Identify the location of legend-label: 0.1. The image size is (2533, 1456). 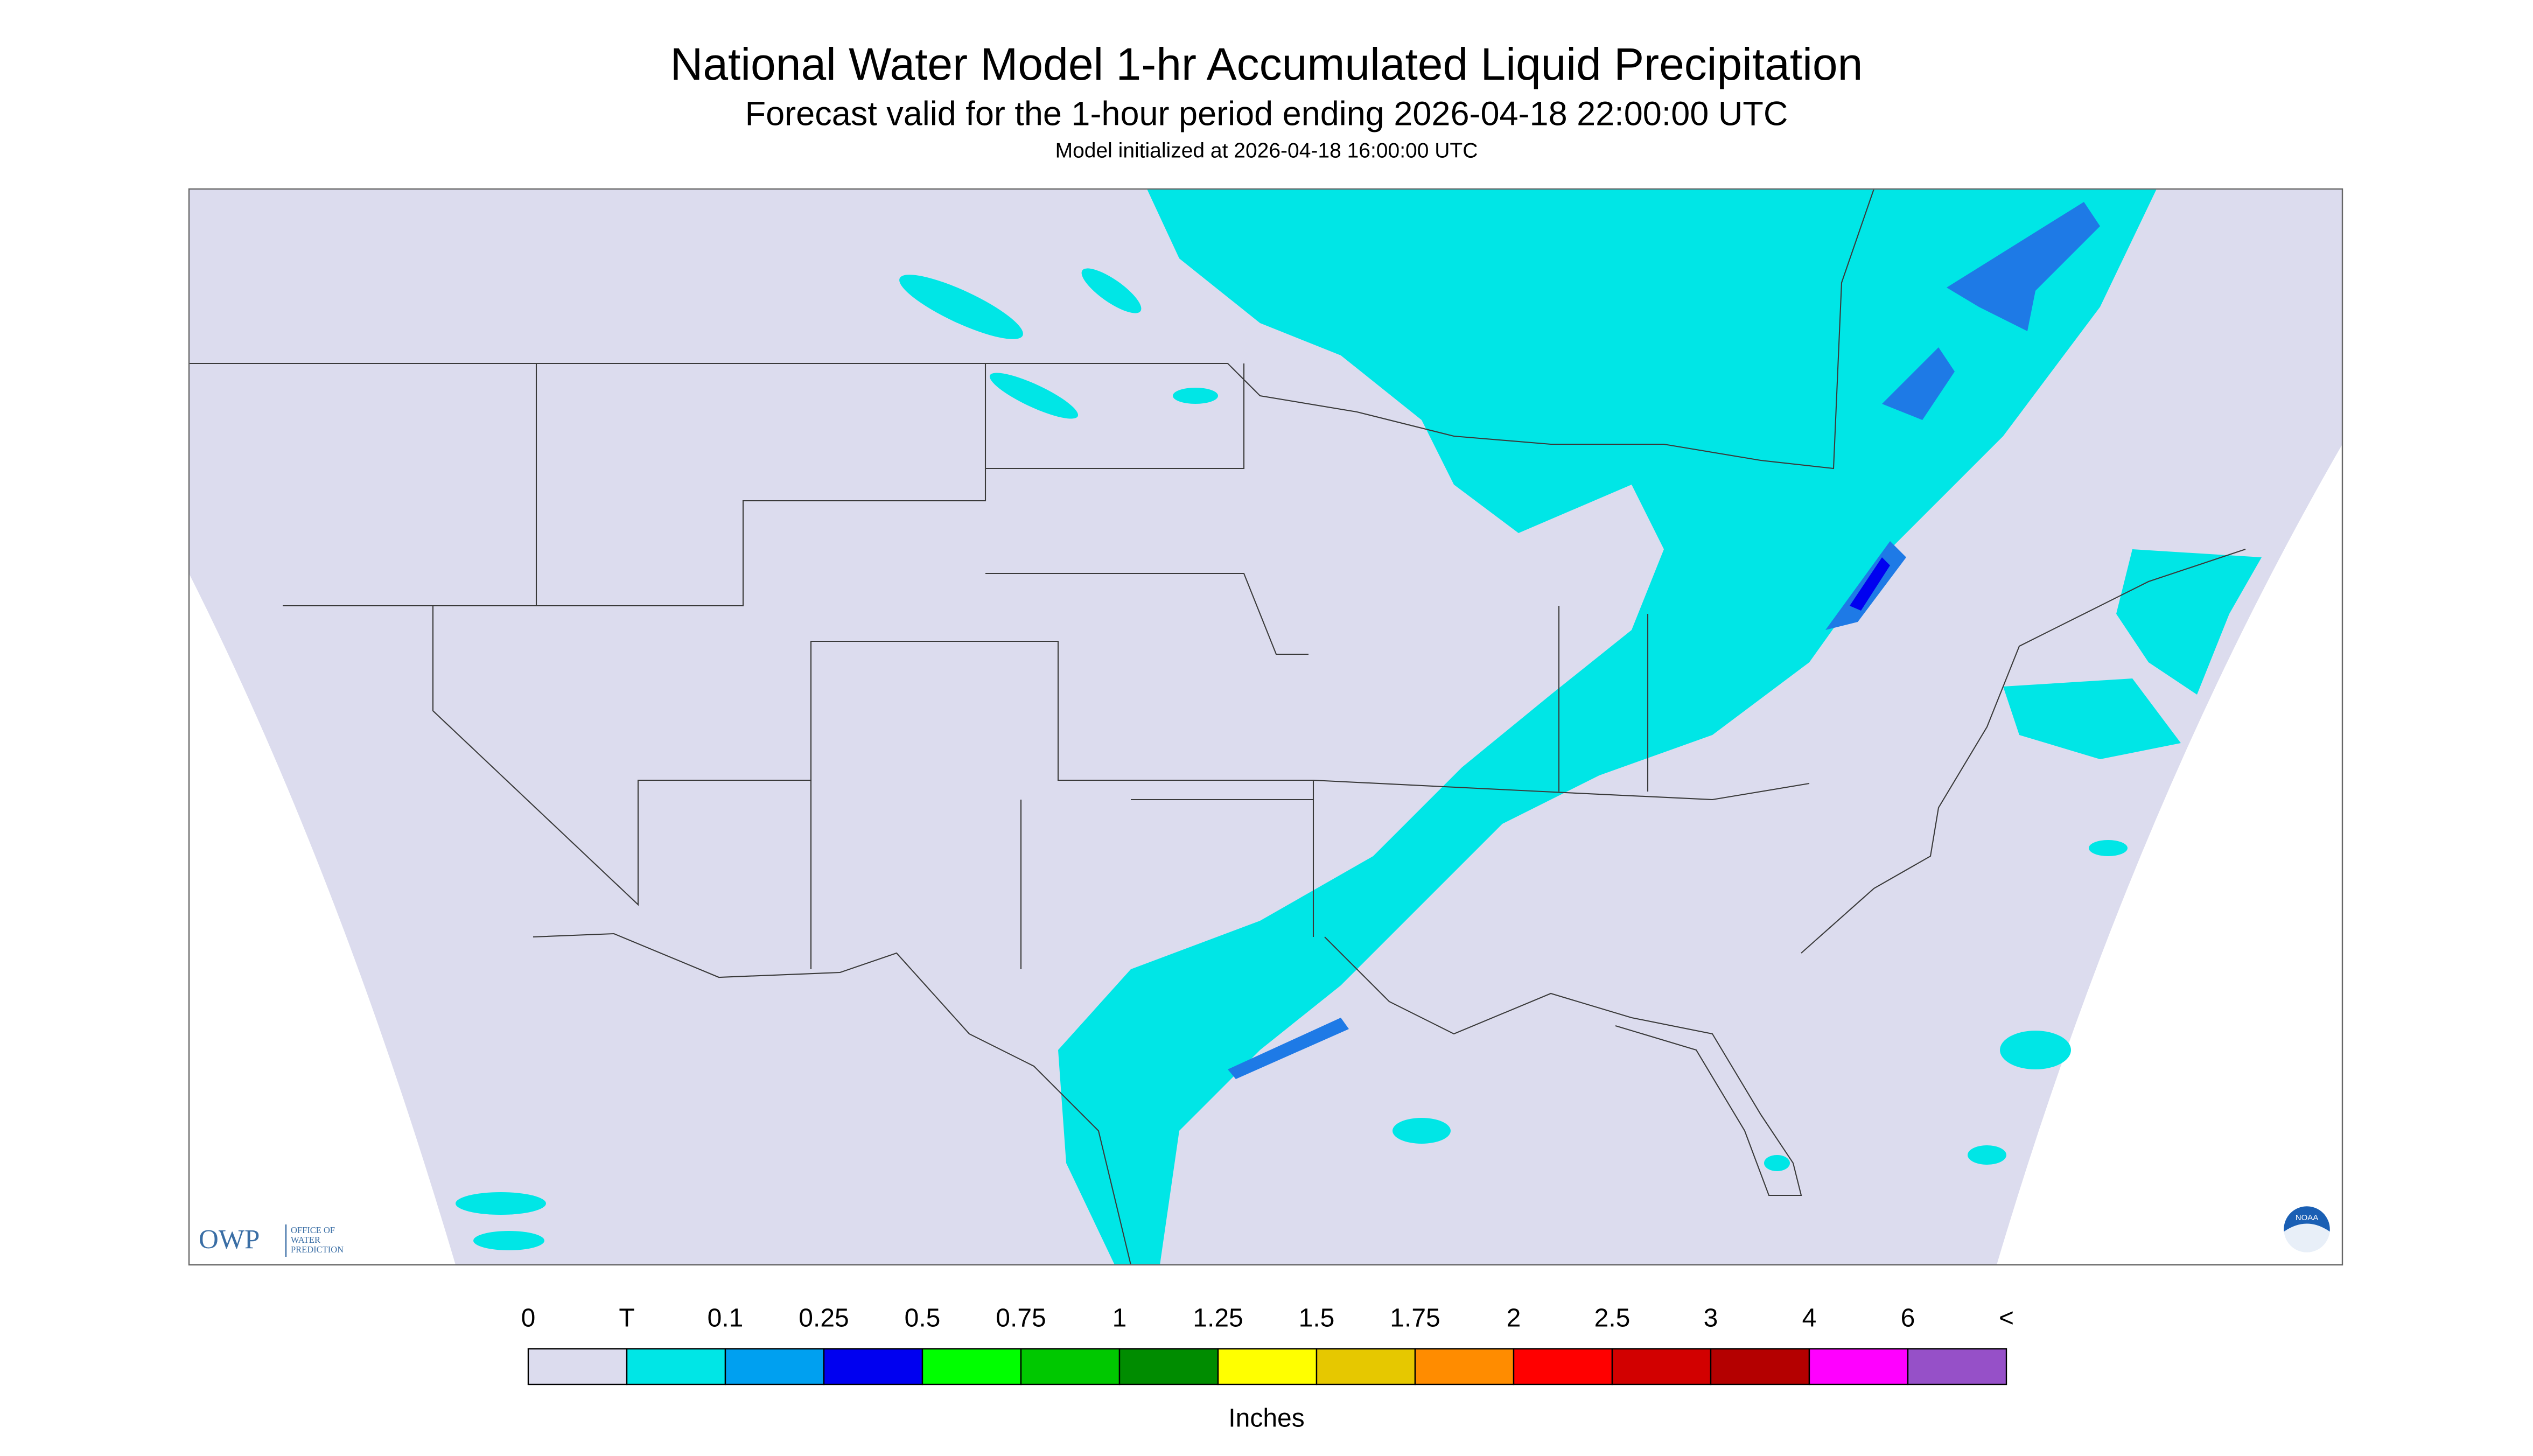
(726, 1318).